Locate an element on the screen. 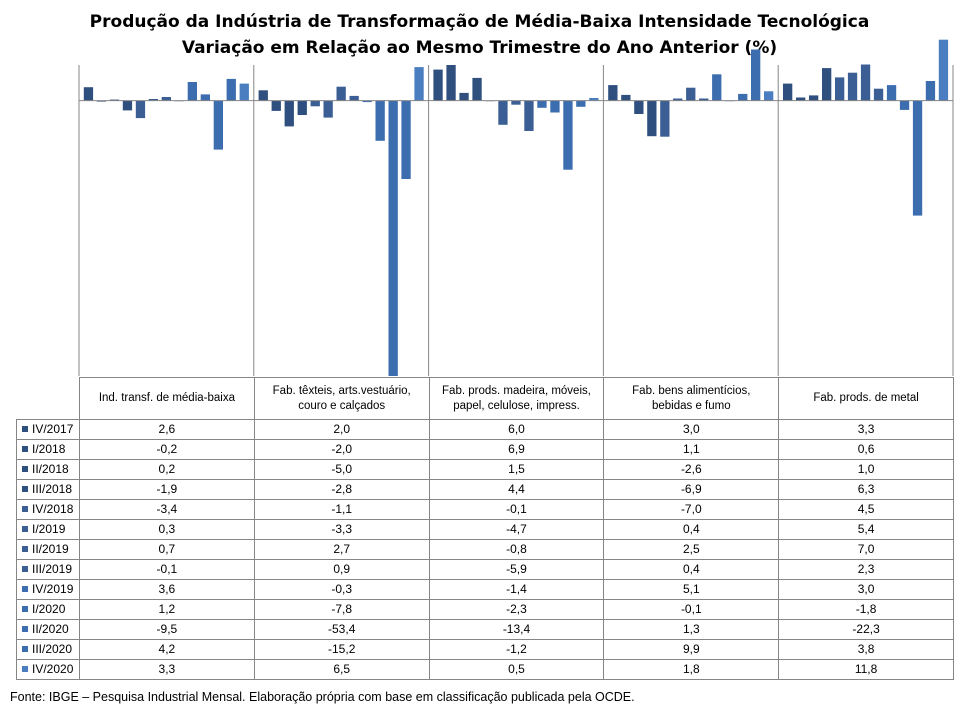 The width and height of the screenshot is (959, 718). table-row: III/2018 -1,9 -2,8 4,4 -6,9 6,3 is located at coordinates (485, 489).